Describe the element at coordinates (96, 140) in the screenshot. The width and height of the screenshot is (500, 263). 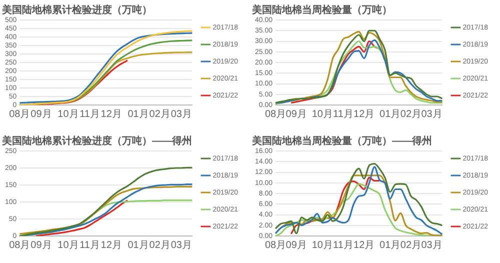
I see `chart-title: 美国陆地棉累计检验进度（万吨）——得州` at that location.